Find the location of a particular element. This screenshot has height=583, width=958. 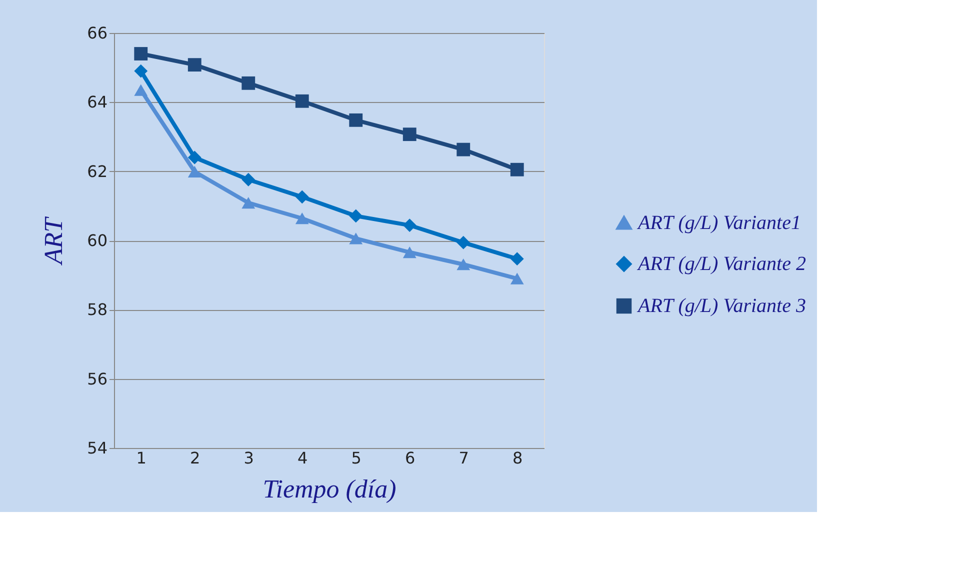

legend-label: ART (g/L) Variante 2 is located at coordinates (721, 264).